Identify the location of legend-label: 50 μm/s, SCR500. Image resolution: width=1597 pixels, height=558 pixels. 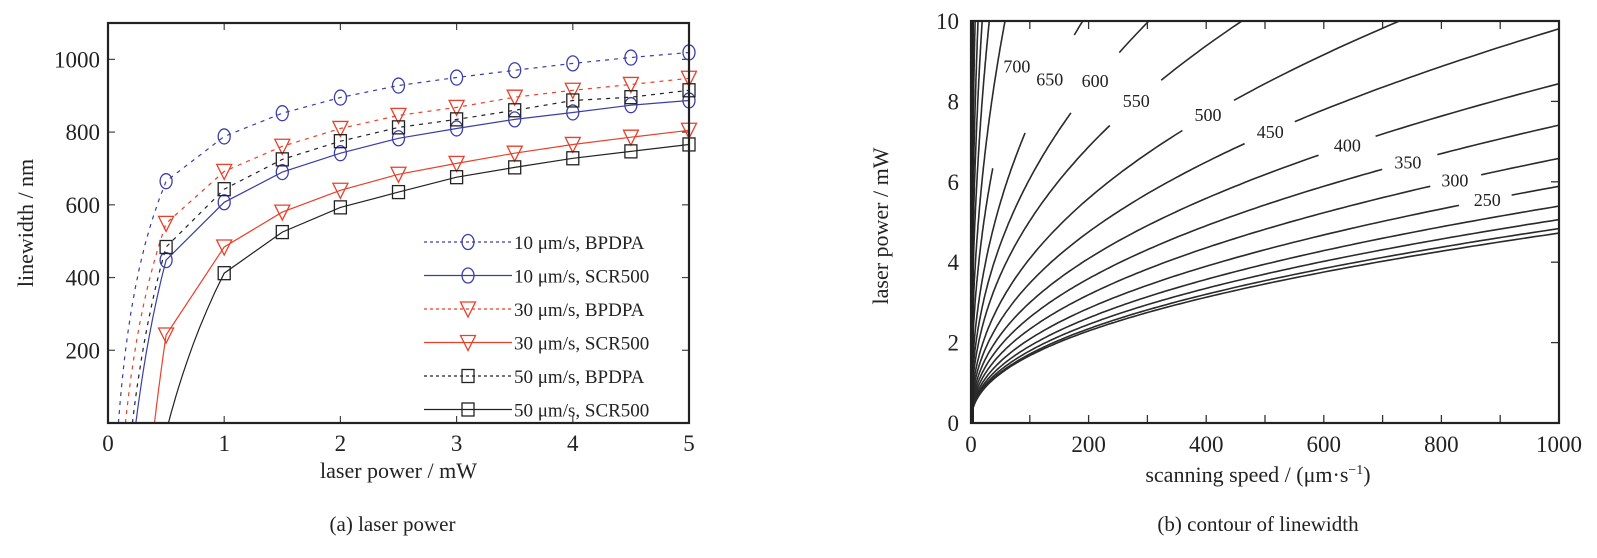
(581, 411).